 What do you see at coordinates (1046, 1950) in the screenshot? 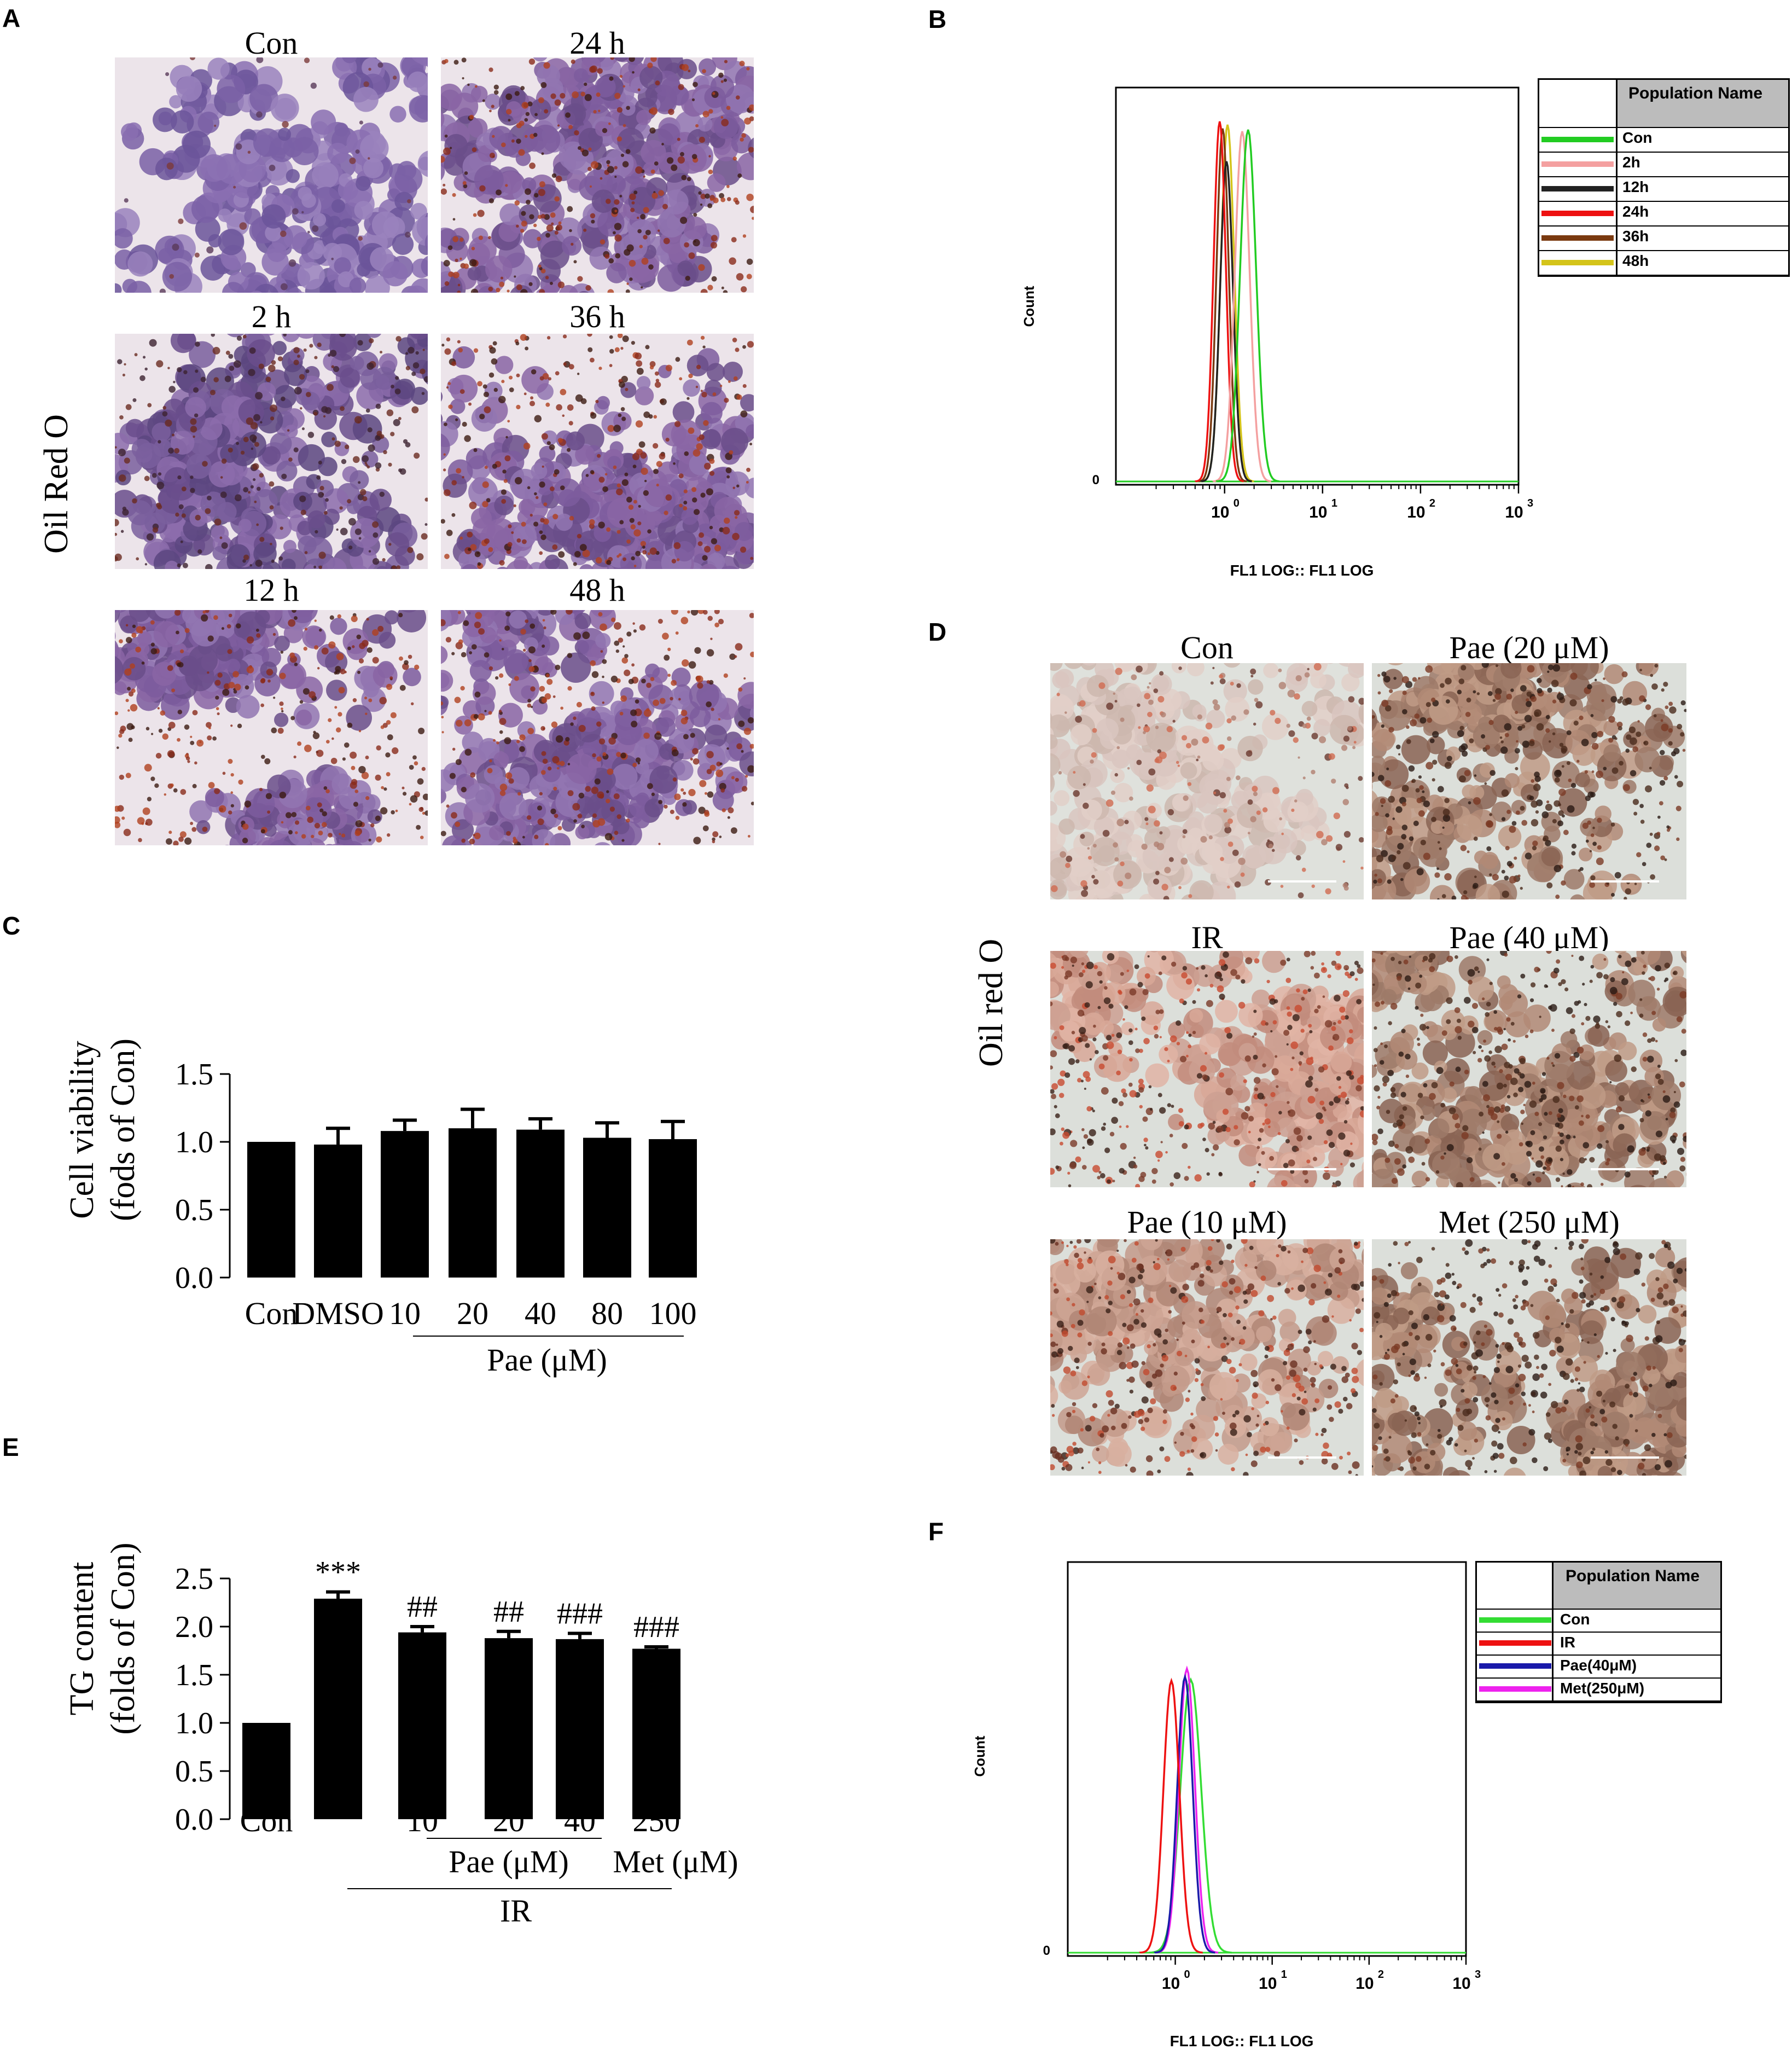
I see `panel-f-y-zero: 0` at bounding box center [1046, 1950].